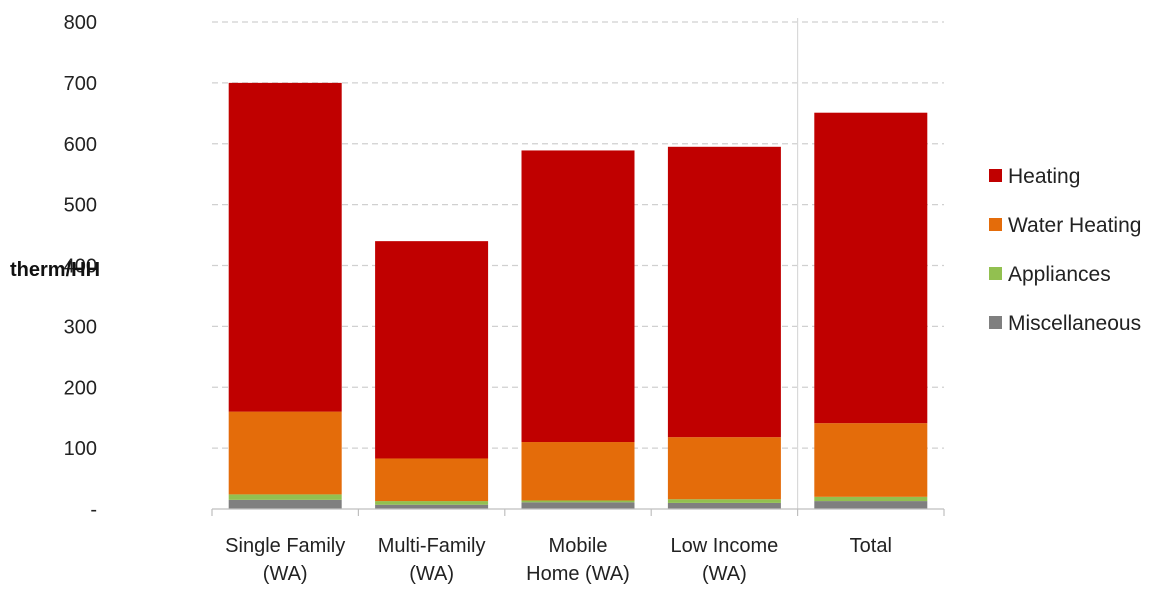 The height and width of the screenshot is (589, 1171). What do you see at coordinates (432, 560) in the screenshot?
I see `x-tick-label: Multi-Family (WA)` at bounding box center [432, 560].